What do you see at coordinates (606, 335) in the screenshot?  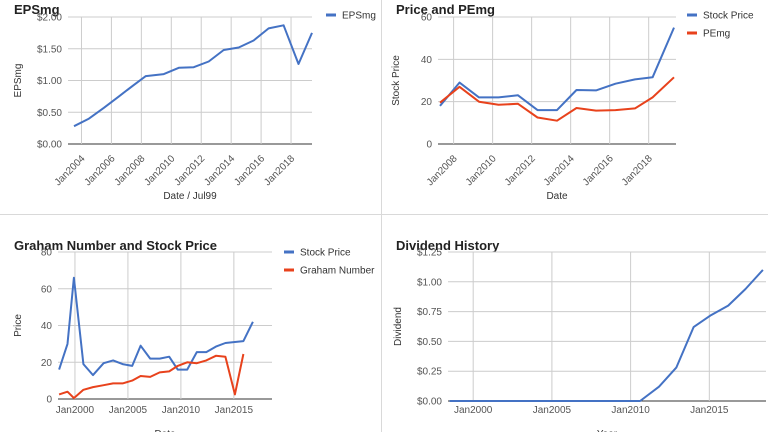 I see `series-line-dividend` at bounding box center [606, 335].